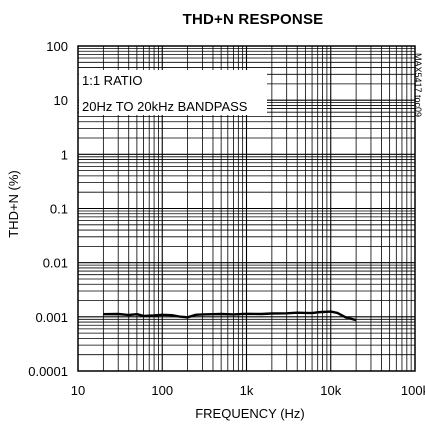  What do you see at coordinates (59, 209) in the screenshot?
I see `y-tick-label: 0.1` at bounding box center [59, 209].